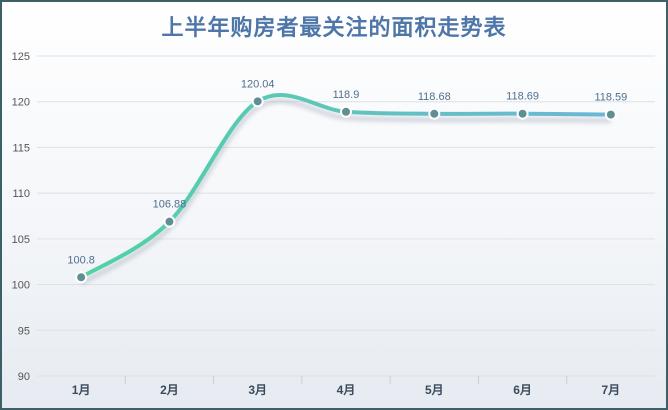 The height and width of the screenshot is (410, 668). I want to click on x-tick-label: 2月, so click(169, 390).